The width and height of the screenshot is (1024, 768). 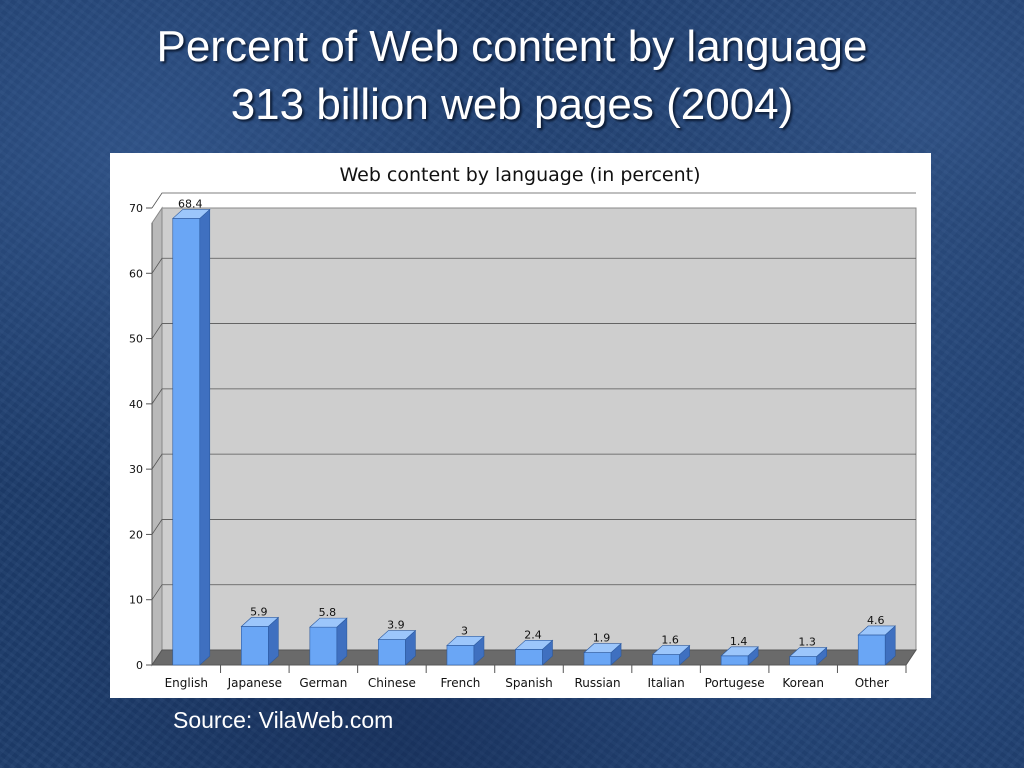 What do you see at coordinates (259, 611) in the screenshot?
I see `value-label: 5.9` at bounding box center [259, 611].